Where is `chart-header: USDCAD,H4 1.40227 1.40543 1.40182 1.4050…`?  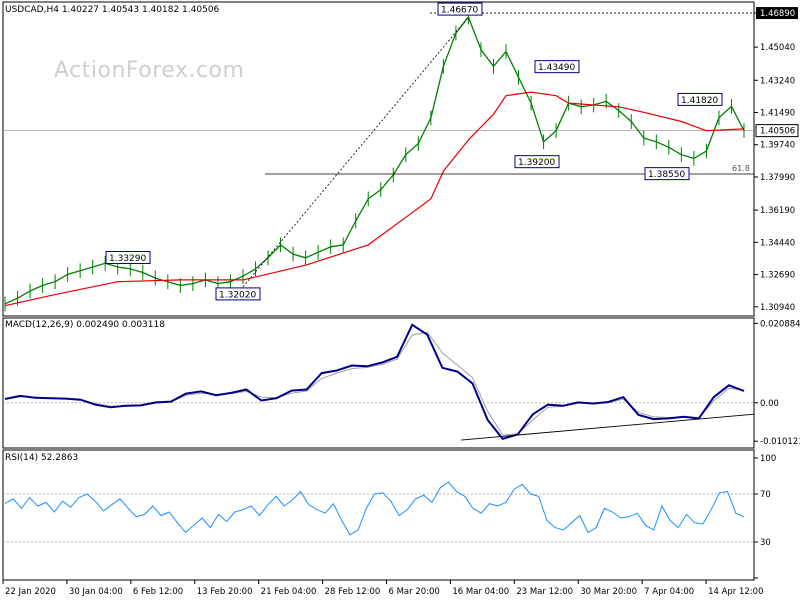 chart-header: USDCAD,H4 1.40227 1.40543 1.40182 1.4050… is located at coordinates (112, 10).